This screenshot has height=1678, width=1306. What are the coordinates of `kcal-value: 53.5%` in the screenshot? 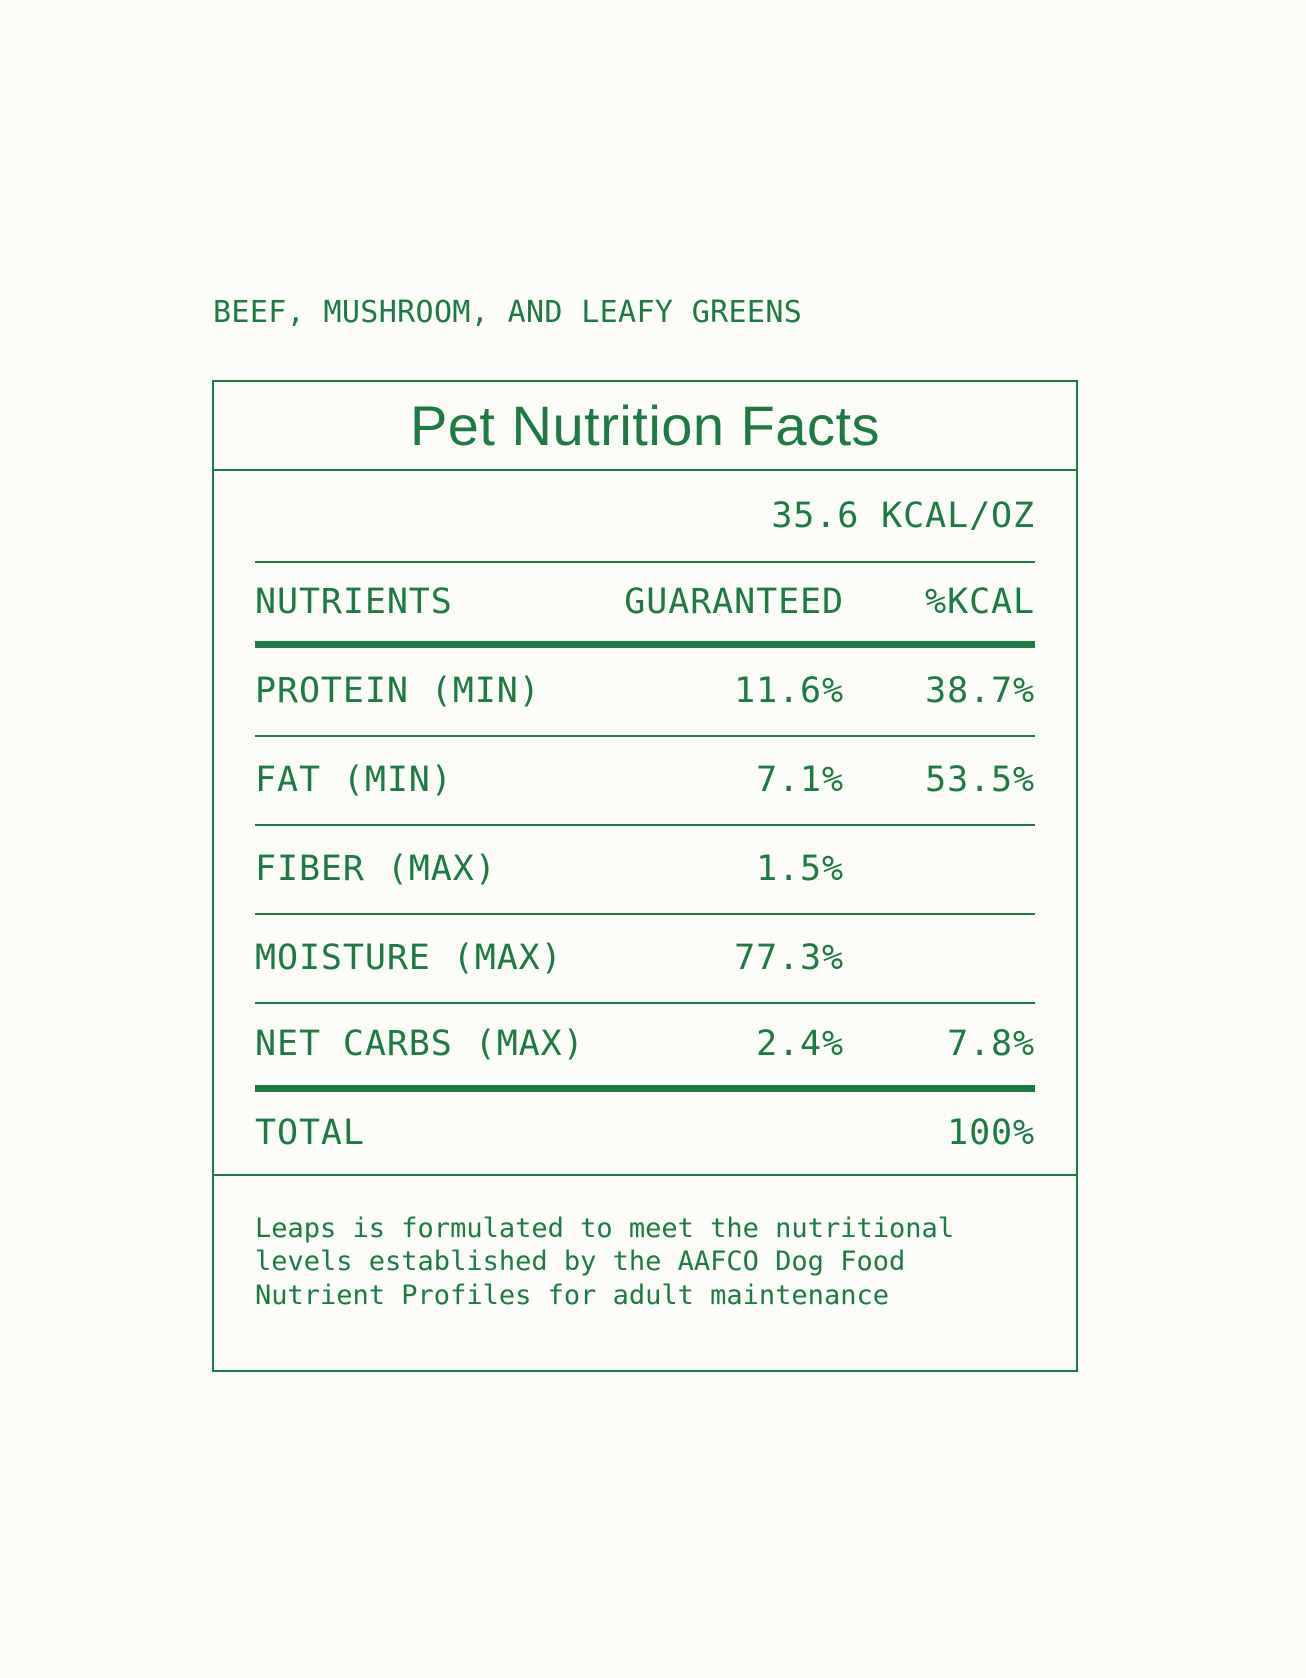 It's located at (980, 780).